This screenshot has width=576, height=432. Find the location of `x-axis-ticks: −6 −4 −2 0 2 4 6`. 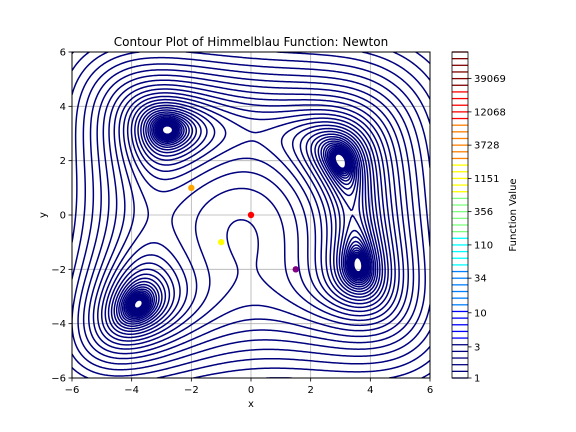

x-axis-ticks: −6 −4 −2 0 2 4 6 is located at coordinates (249, 387).